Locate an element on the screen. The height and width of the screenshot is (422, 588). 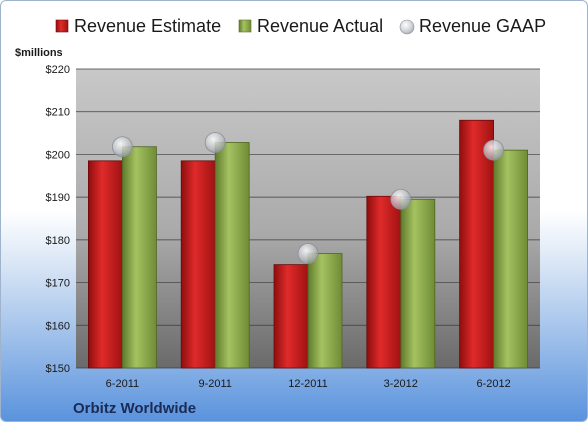
legend-label-estimate: Revenue Estimate is located at coordinates (147, 26).